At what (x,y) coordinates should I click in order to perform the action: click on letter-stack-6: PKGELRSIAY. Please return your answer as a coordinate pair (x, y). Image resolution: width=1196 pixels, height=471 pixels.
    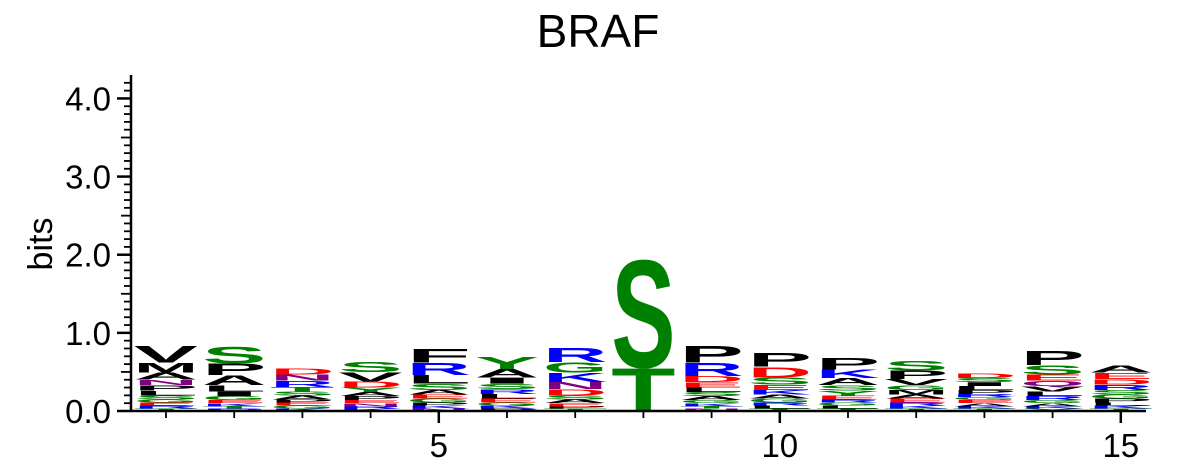
    Looking at the image, I should click on (507, 382).